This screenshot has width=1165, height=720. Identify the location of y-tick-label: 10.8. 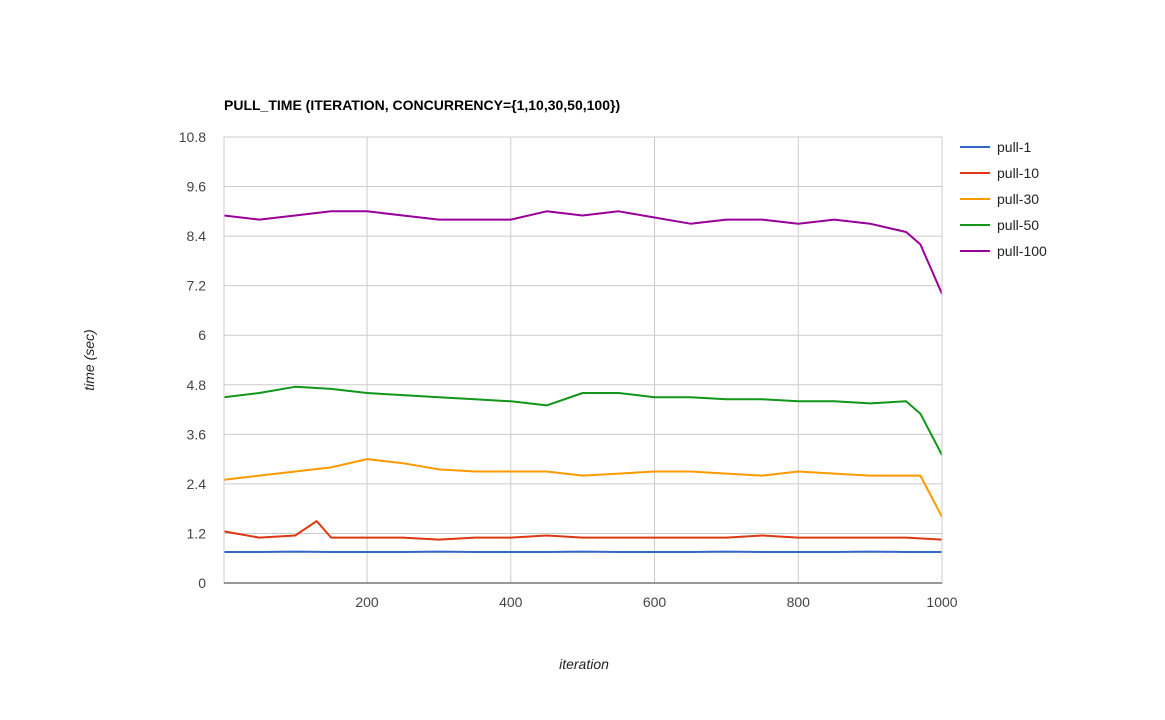
(192, 137).